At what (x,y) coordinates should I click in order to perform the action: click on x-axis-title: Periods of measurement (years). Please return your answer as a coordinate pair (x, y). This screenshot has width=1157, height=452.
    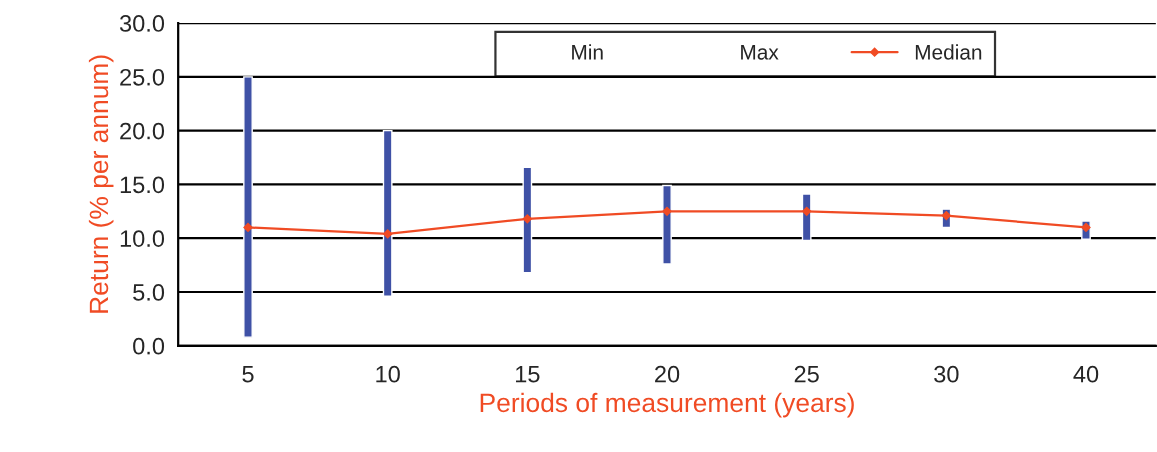
    Looking at the image, I should click on (667, 405).